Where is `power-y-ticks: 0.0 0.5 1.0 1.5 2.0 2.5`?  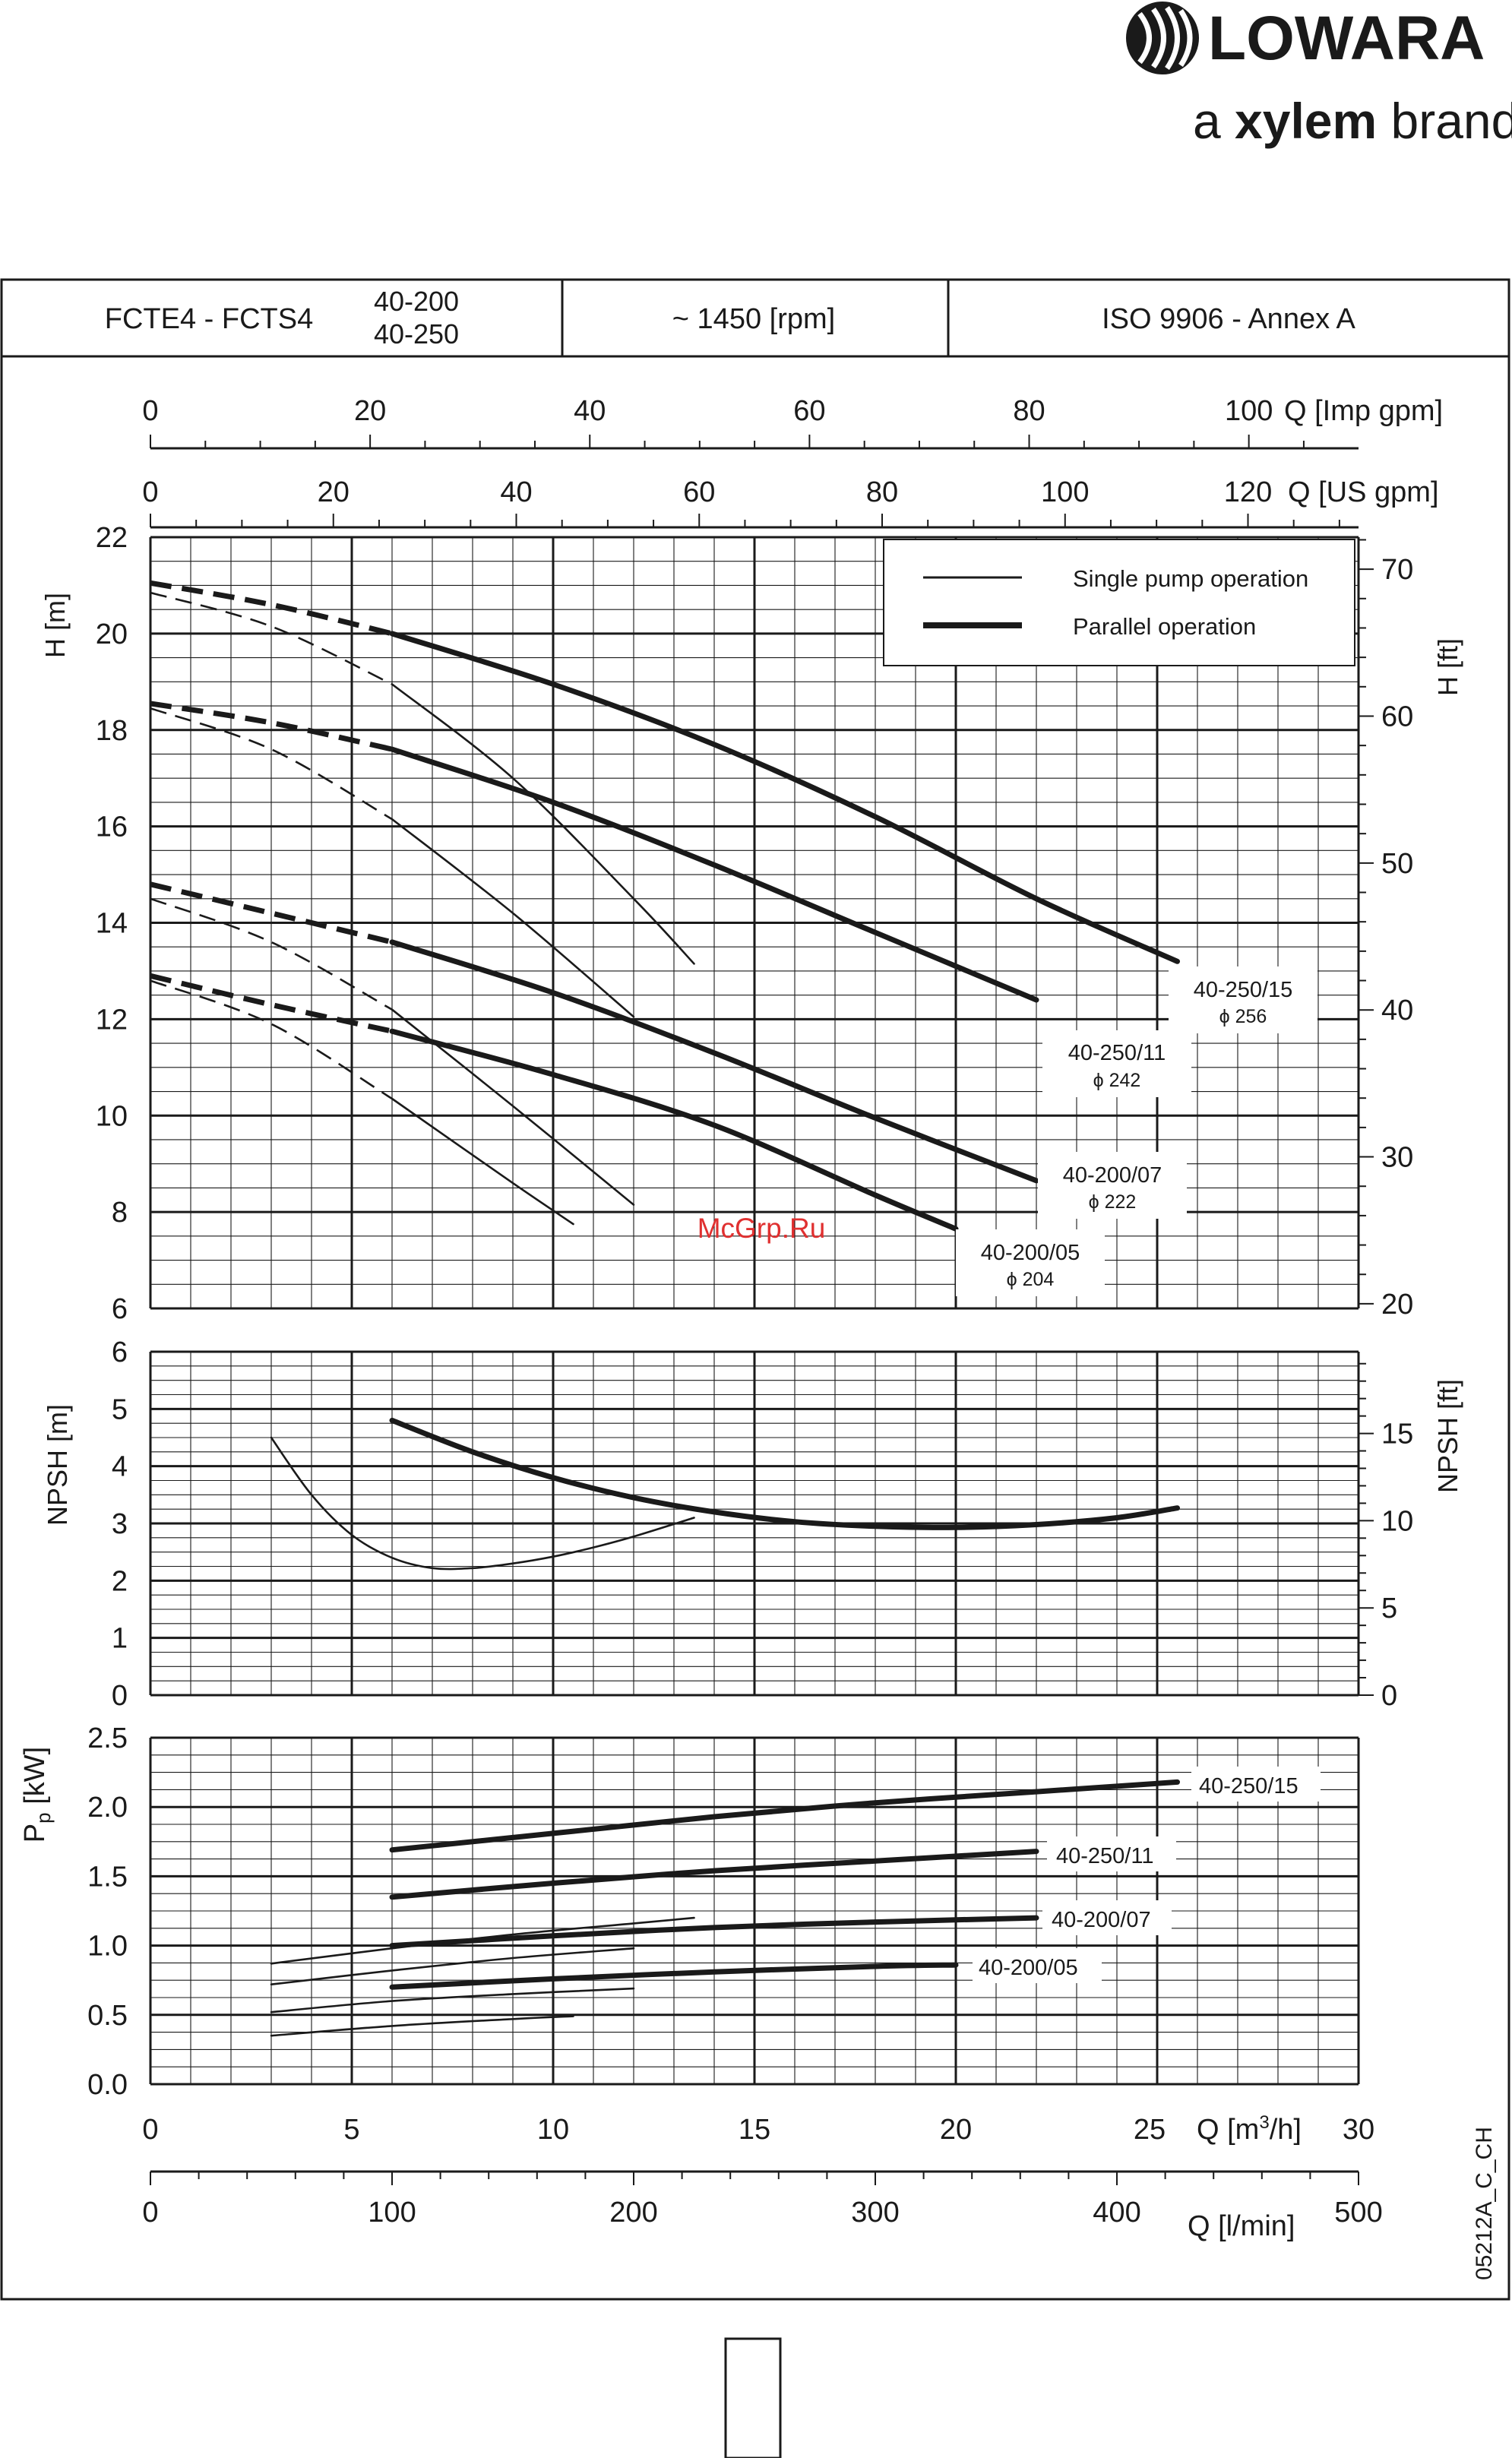 power-y-ticks: 0.0 0.5 1.0 1.5 2.0 2.5 is located at coordinates (107, 1911).